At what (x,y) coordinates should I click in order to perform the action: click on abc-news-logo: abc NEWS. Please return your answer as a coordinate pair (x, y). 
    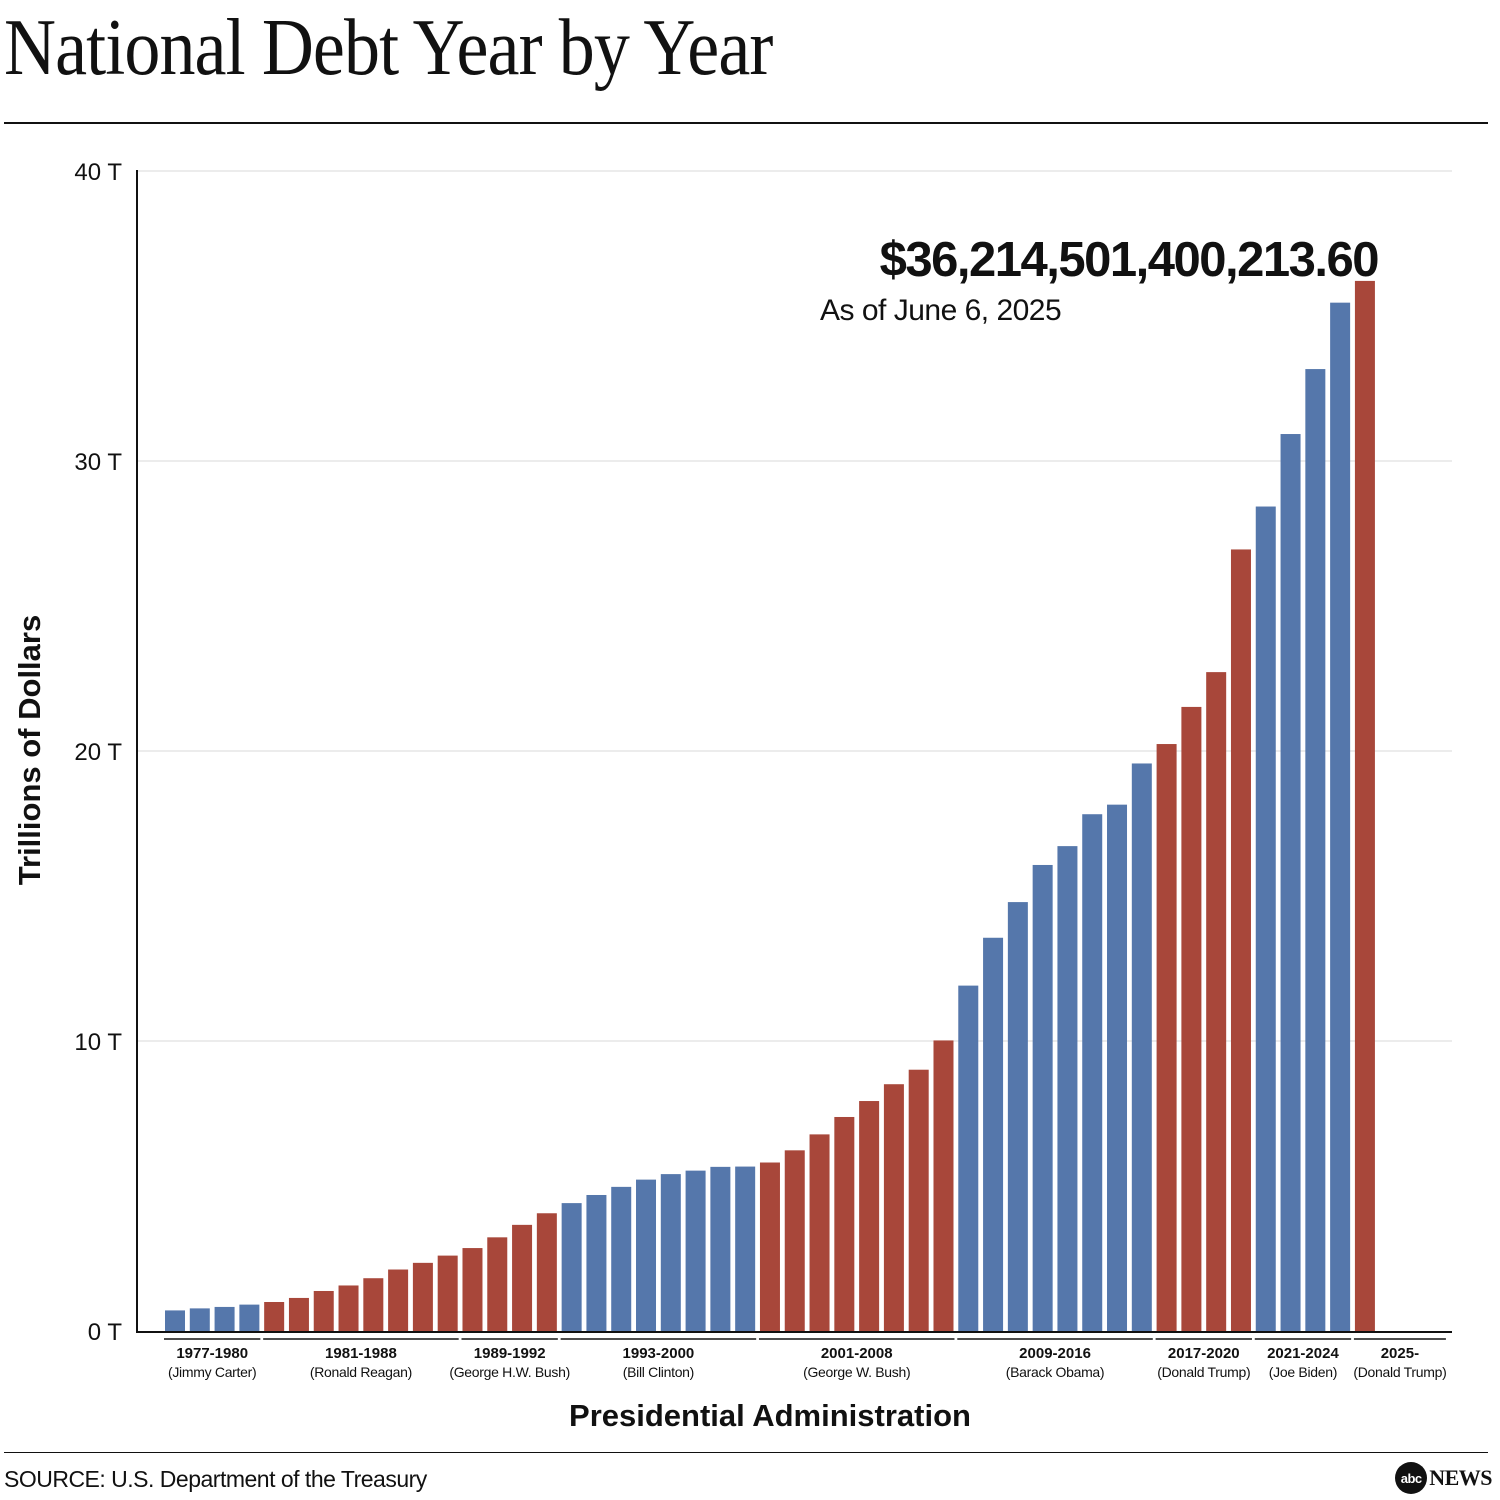
    Looking at the image, I should click on (1443, 1478).